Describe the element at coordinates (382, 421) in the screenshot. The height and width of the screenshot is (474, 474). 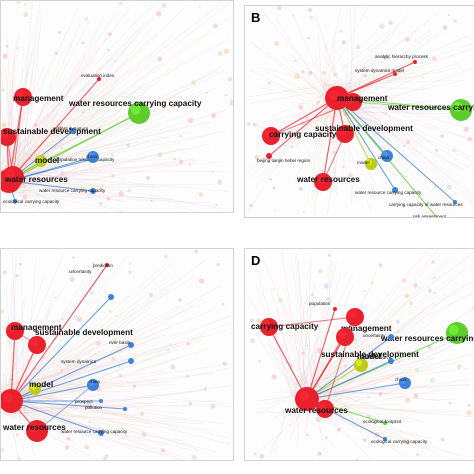
I see `node-label: ecological footprint` at that location.